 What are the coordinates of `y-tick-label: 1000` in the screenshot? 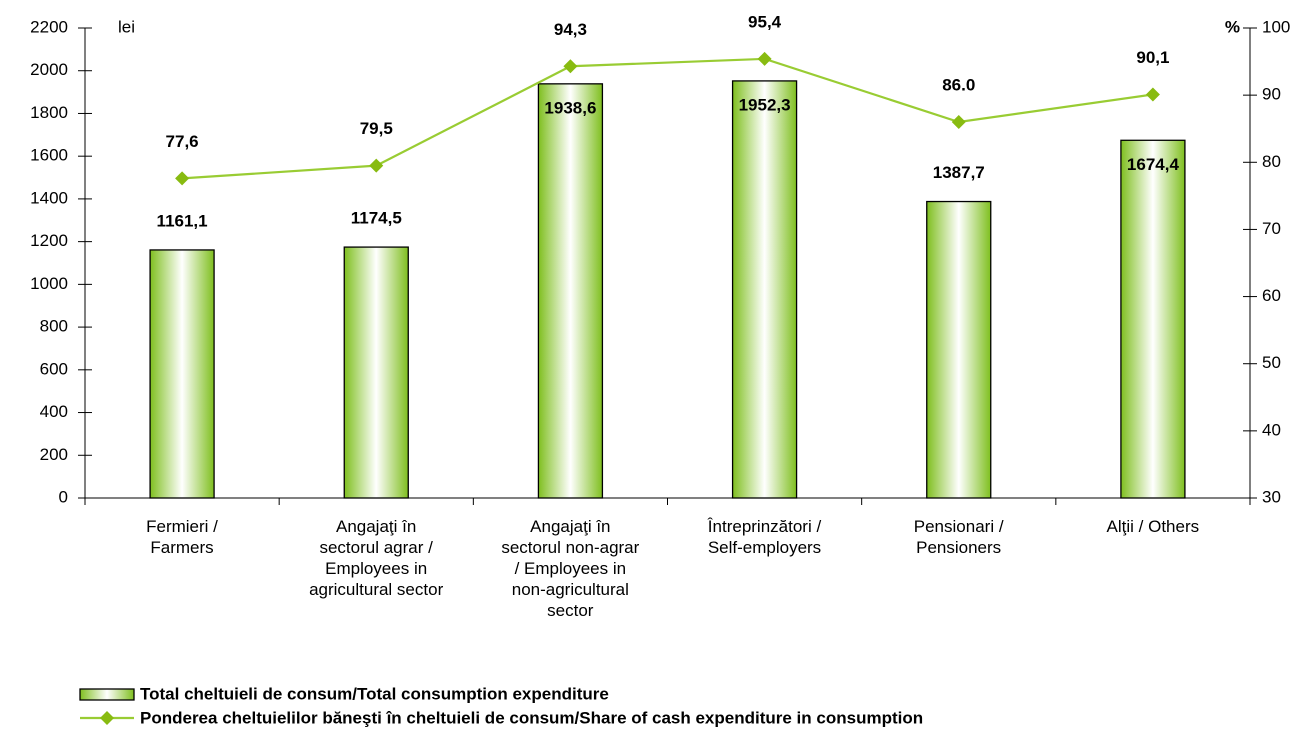 It's located at (49, 283).